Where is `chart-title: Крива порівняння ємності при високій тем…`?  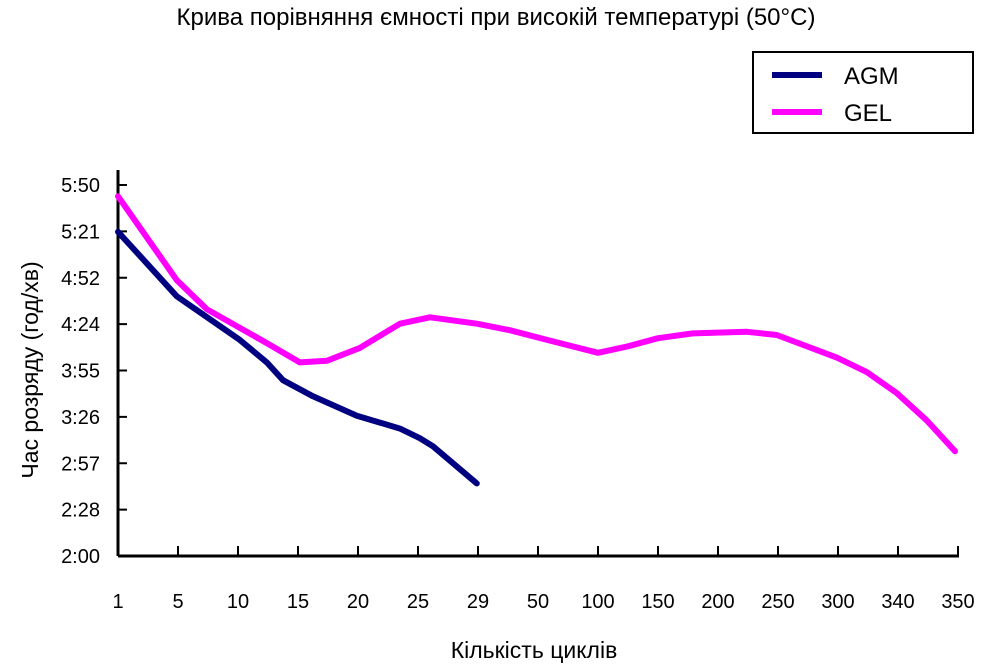
chart-title: Крива порівняння ємності при високій тем… is located at coordinates (496, 17).